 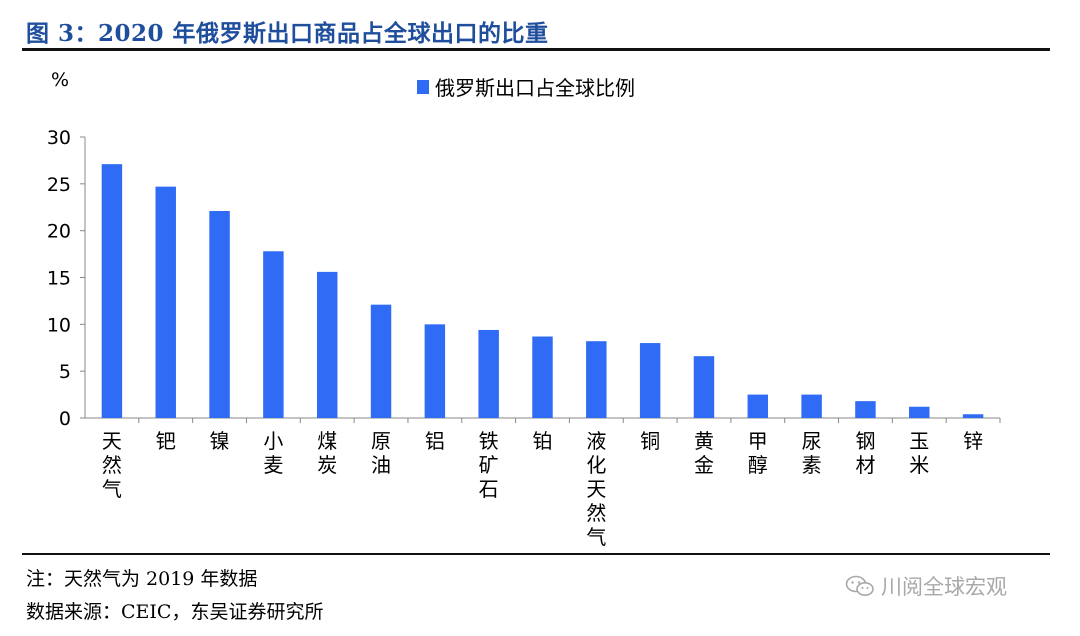 I want to click on wechat-icon, so click(x=859, y=585).